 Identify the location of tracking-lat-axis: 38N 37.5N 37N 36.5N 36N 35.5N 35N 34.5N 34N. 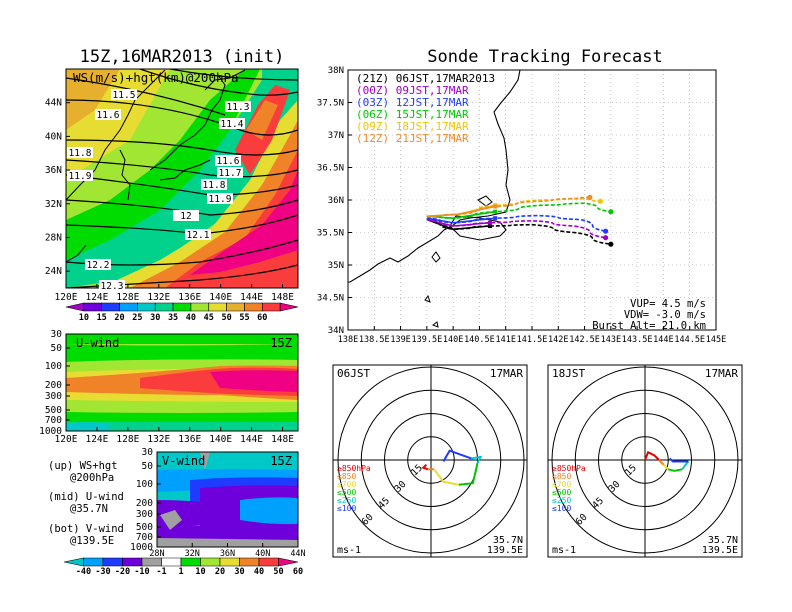
(334, 201).